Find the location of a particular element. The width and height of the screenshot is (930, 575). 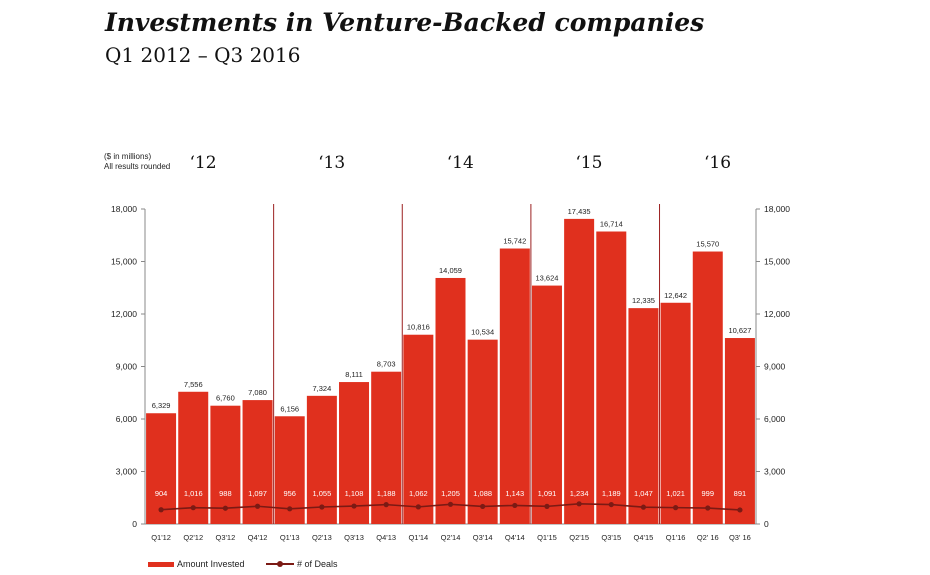

bar-value-label: 12,335 is located at coordinates (643, 300).